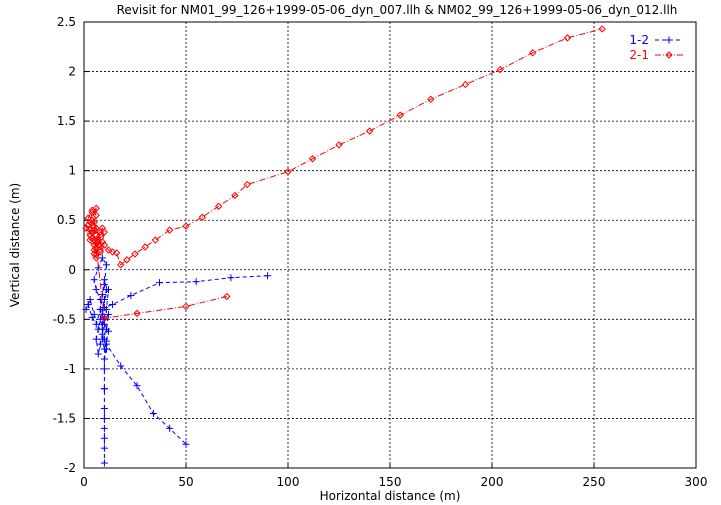 The image size is (721, 505). I want to click on y-tick-label: -1.5, so click(64, 418).